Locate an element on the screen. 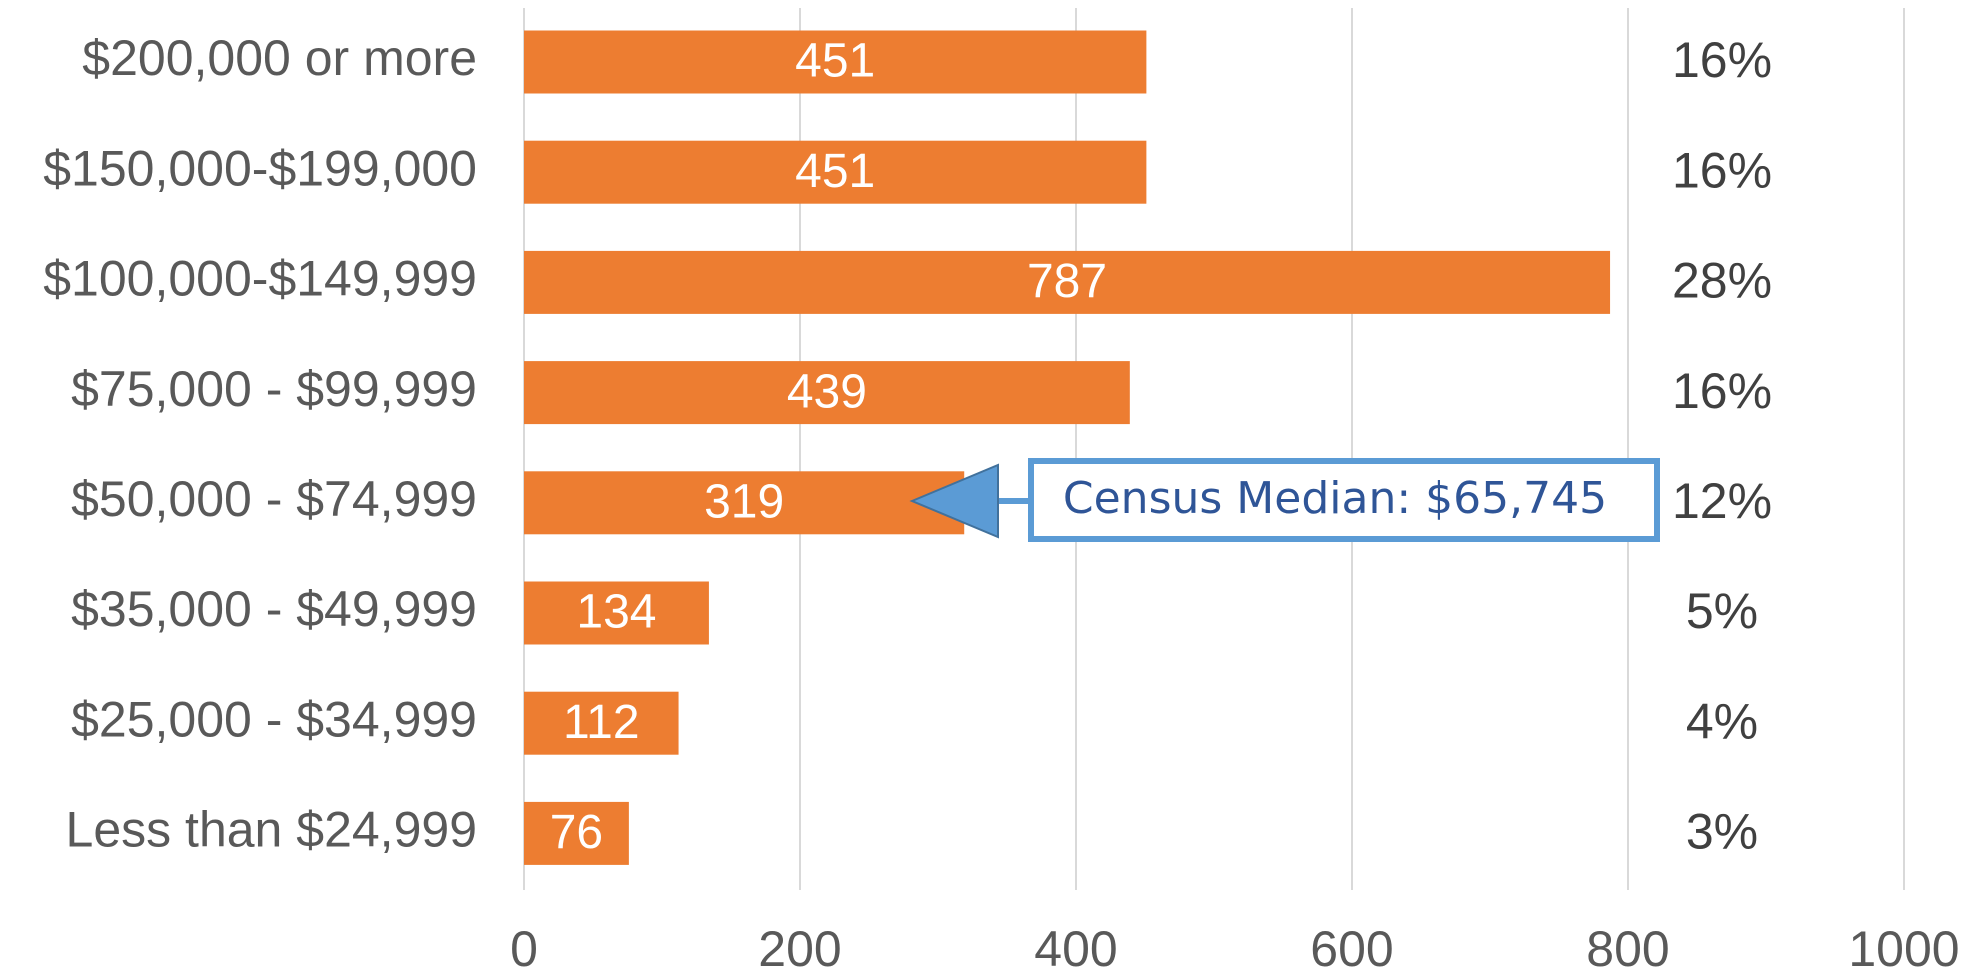 The height and width of the screenshot is (979, 1980). category-label: $25,000 - $34,999 is located at coordinates (274, 719).